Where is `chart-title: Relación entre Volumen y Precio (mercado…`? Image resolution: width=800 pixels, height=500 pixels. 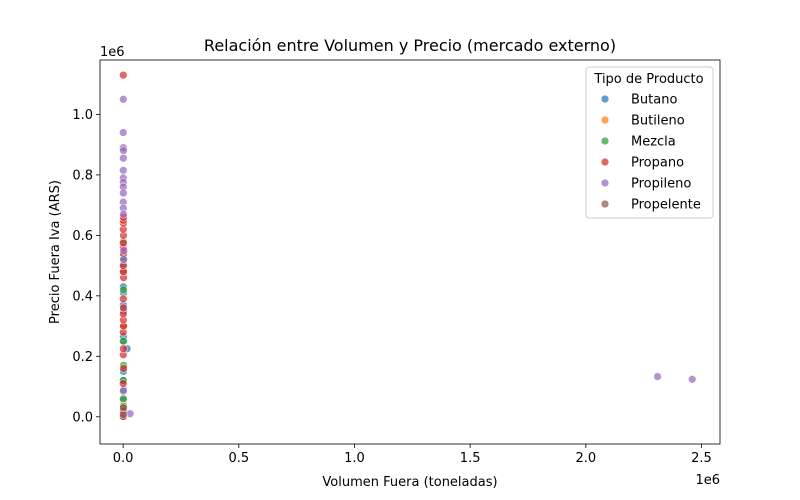 chart-title: Relación entre Volumen y Precio (mercado… is located at coordinates (410, 45).